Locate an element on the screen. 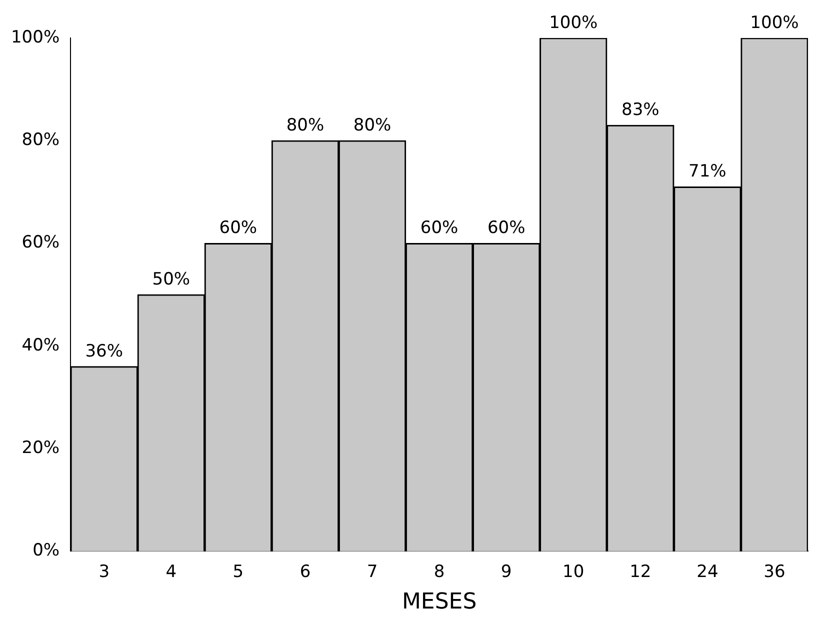 This screenshot has width=838, height=632. x-tick-label: 6 is located at coordinates (305, 572).